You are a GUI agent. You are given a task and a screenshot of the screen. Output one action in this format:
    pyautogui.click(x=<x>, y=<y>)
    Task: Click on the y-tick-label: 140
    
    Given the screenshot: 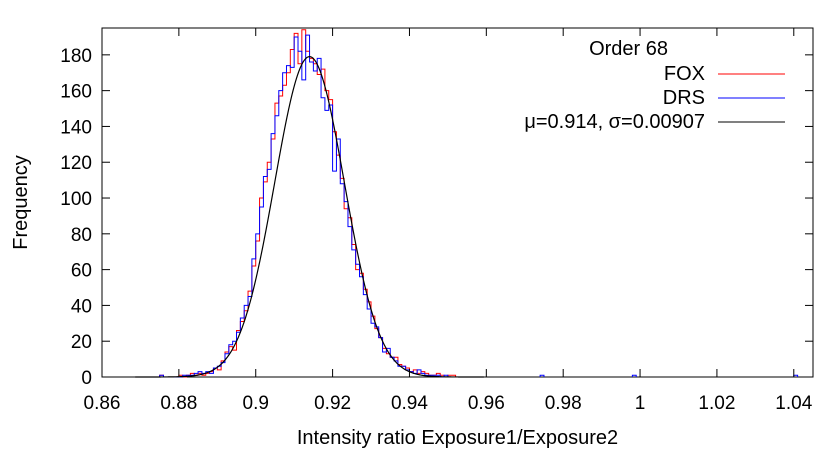 What is the action you would take?
    pyautogui.click(x=76, y=127)
    